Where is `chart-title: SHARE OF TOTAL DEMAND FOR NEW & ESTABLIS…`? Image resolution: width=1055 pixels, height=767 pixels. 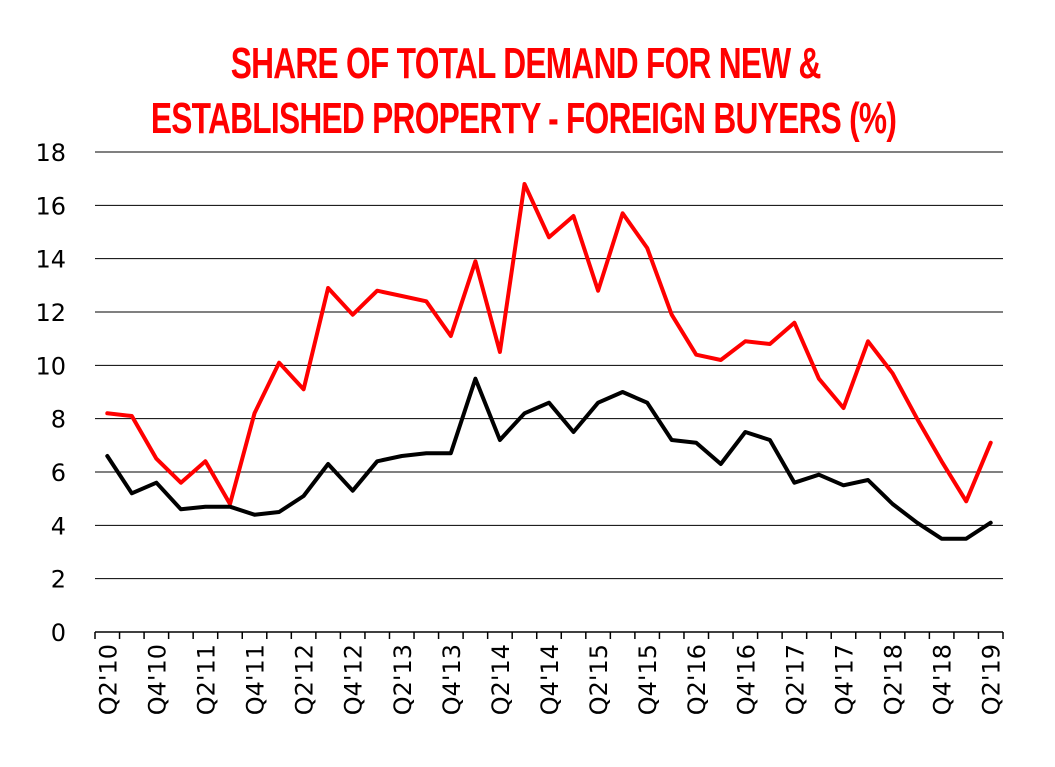 chart-title: SHARE OF TOTAL DEMAND FOR NEW & ESTABLIS… is located at coordinates (524, 91).